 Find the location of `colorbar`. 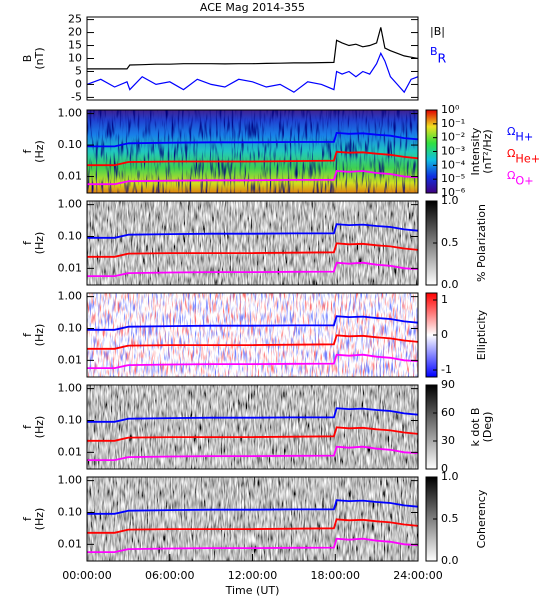

colorbar is located at coordinates (431, 427).